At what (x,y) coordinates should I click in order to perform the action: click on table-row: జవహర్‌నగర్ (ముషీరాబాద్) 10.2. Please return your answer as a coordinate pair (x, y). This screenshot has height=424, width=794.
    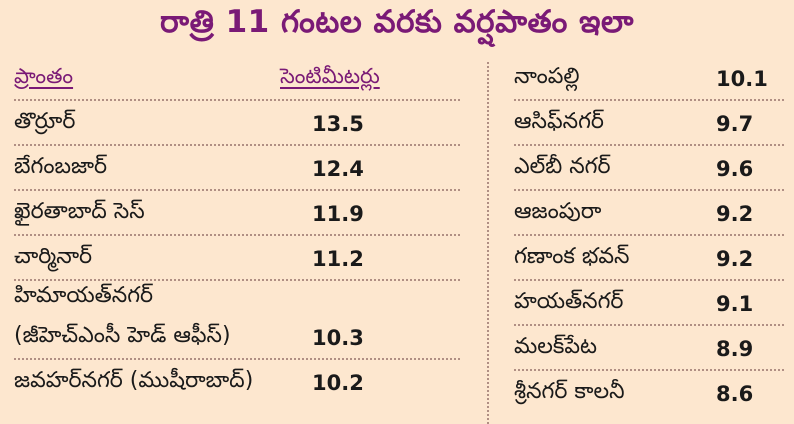
    Looking at the image, I should click on (237, 382).